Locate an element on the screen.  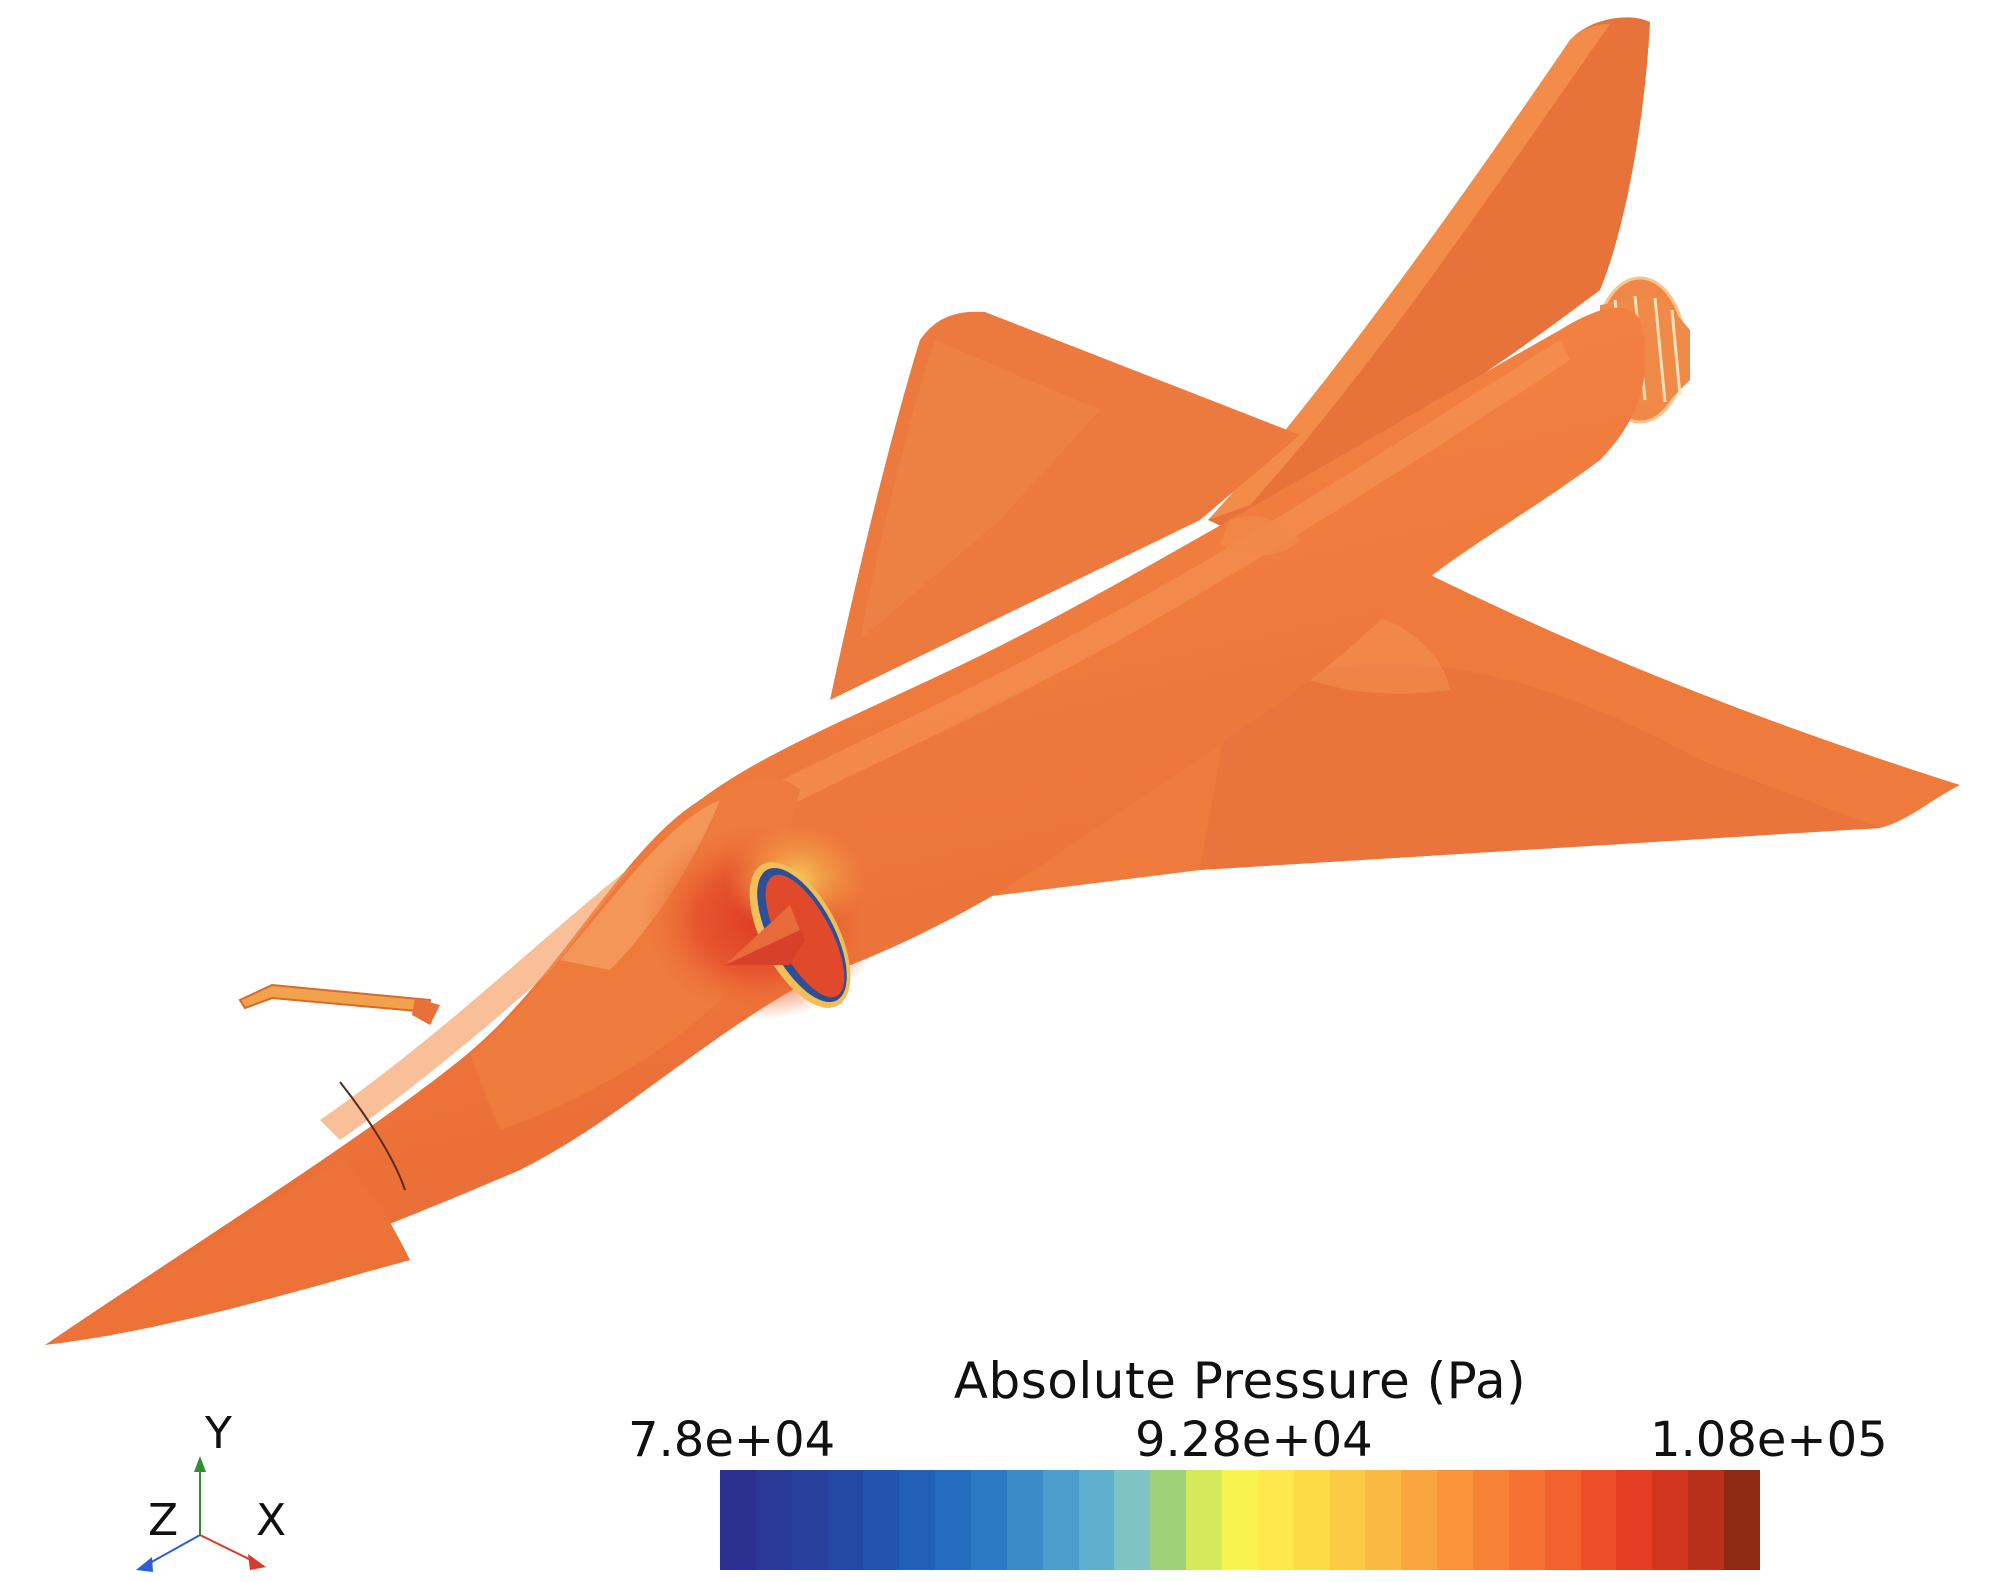
y-axis-label: Y is located at coordinates (218, 1433).